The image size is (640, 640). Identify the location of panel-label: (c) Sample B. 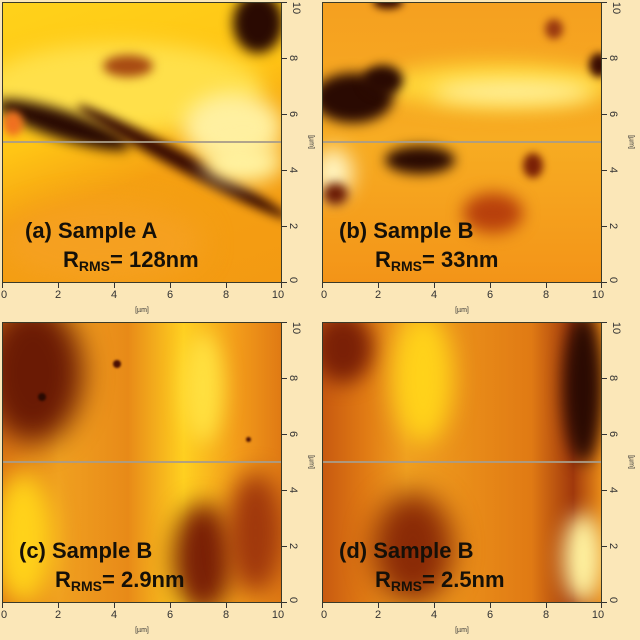
(86, 550).